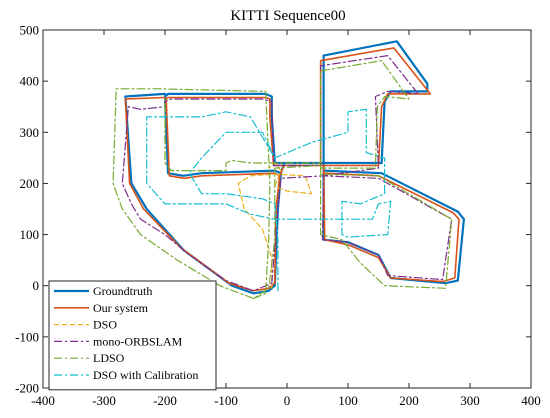  What do you see at coordinates (470, 400) in the screenshot?
I see `x-tick-label: 300` at bounding box center [470, 400].